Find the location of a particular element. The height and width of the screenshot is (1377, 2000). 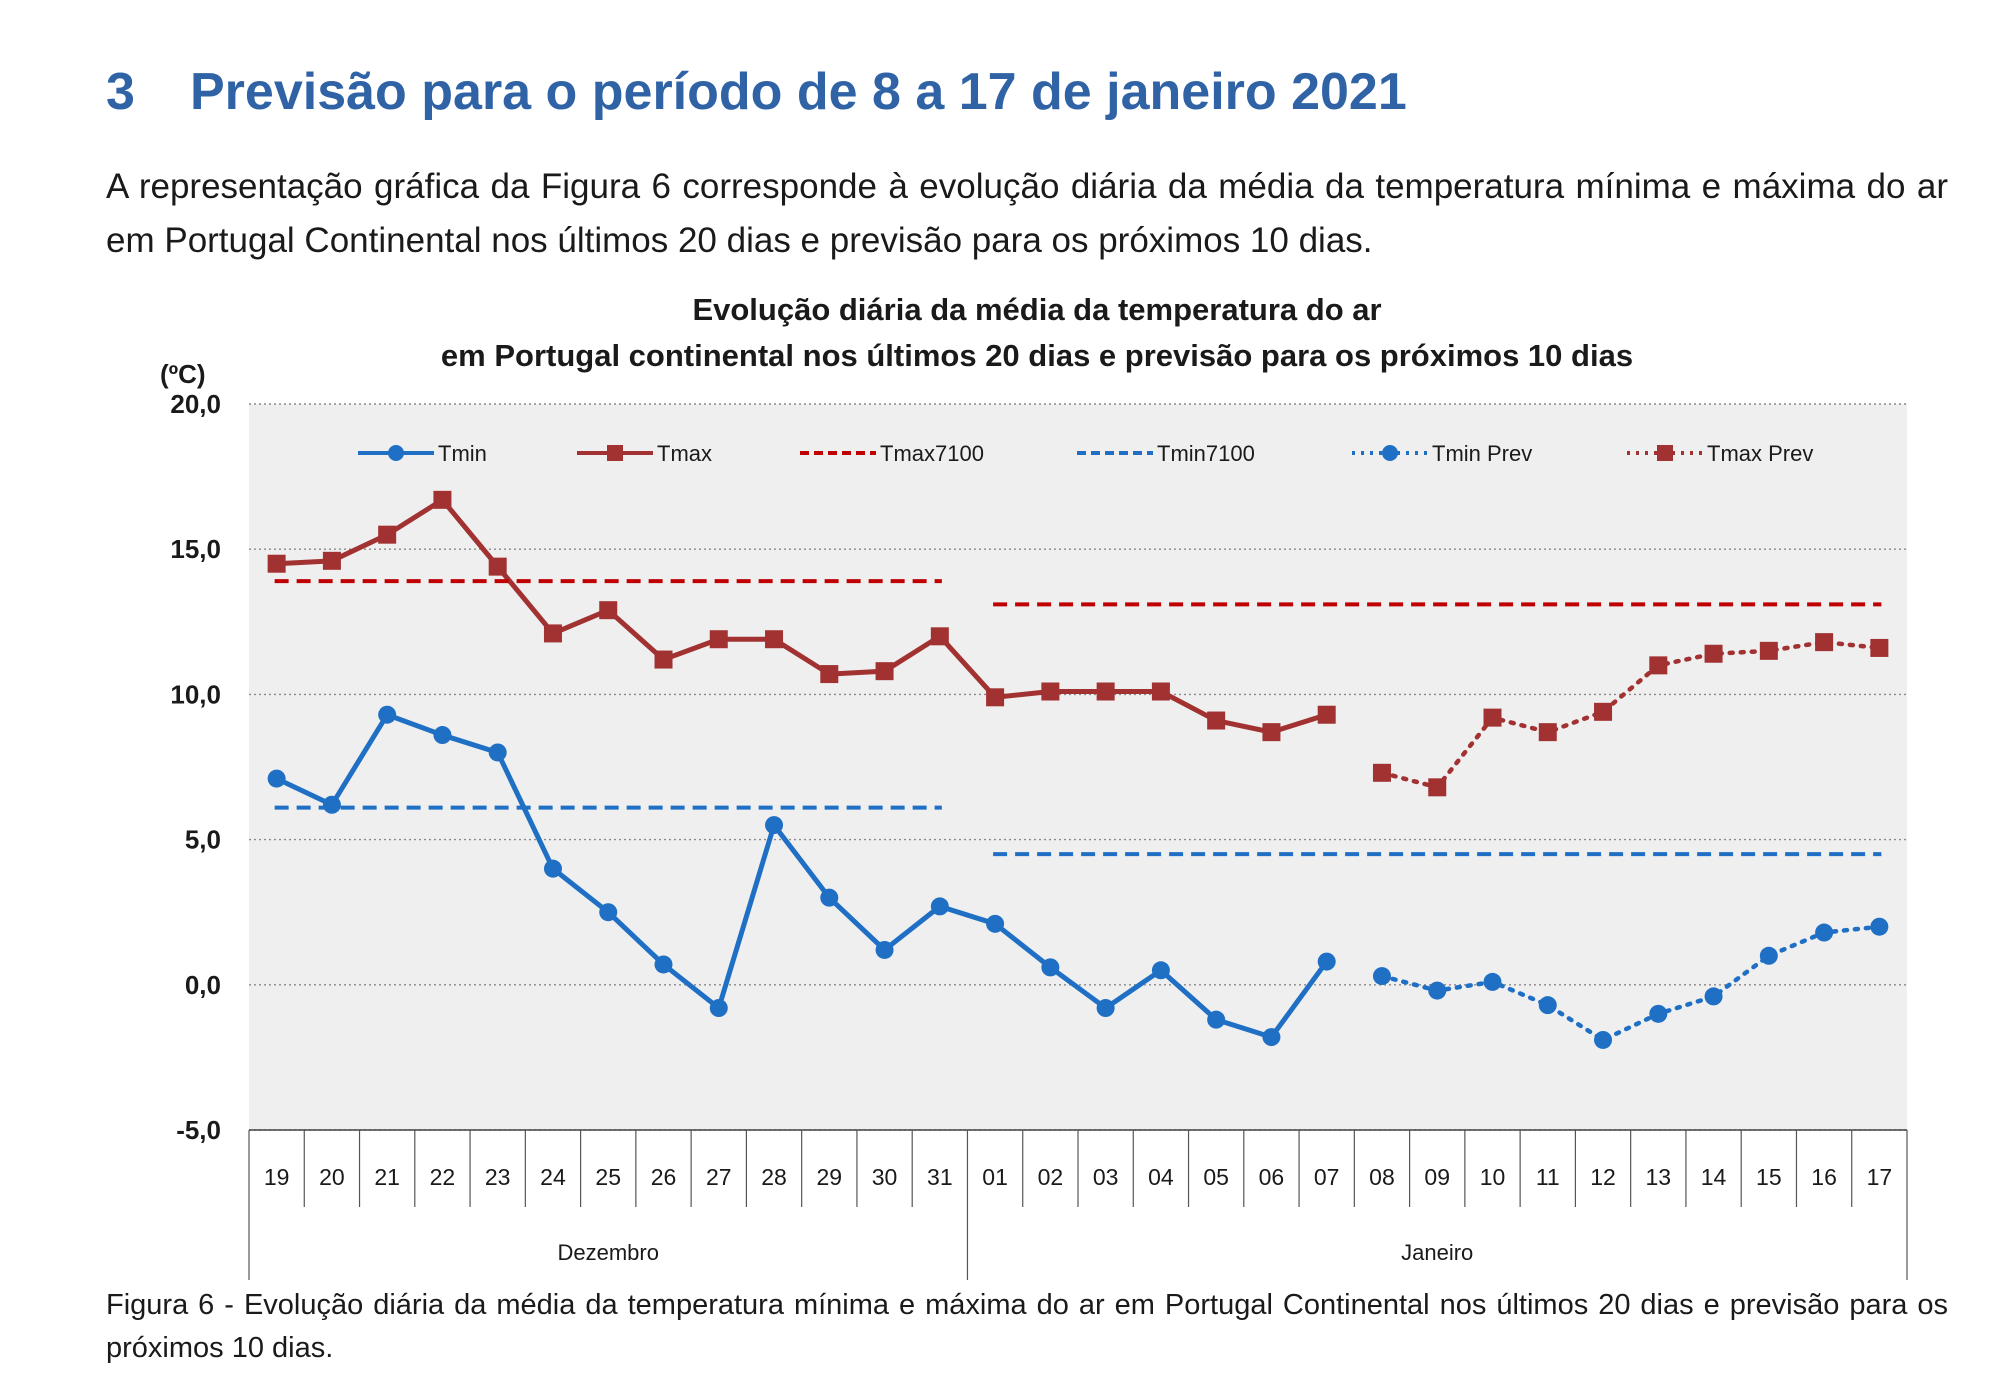

x-tick-label: 16 is located at coordinates (1824, 1177).